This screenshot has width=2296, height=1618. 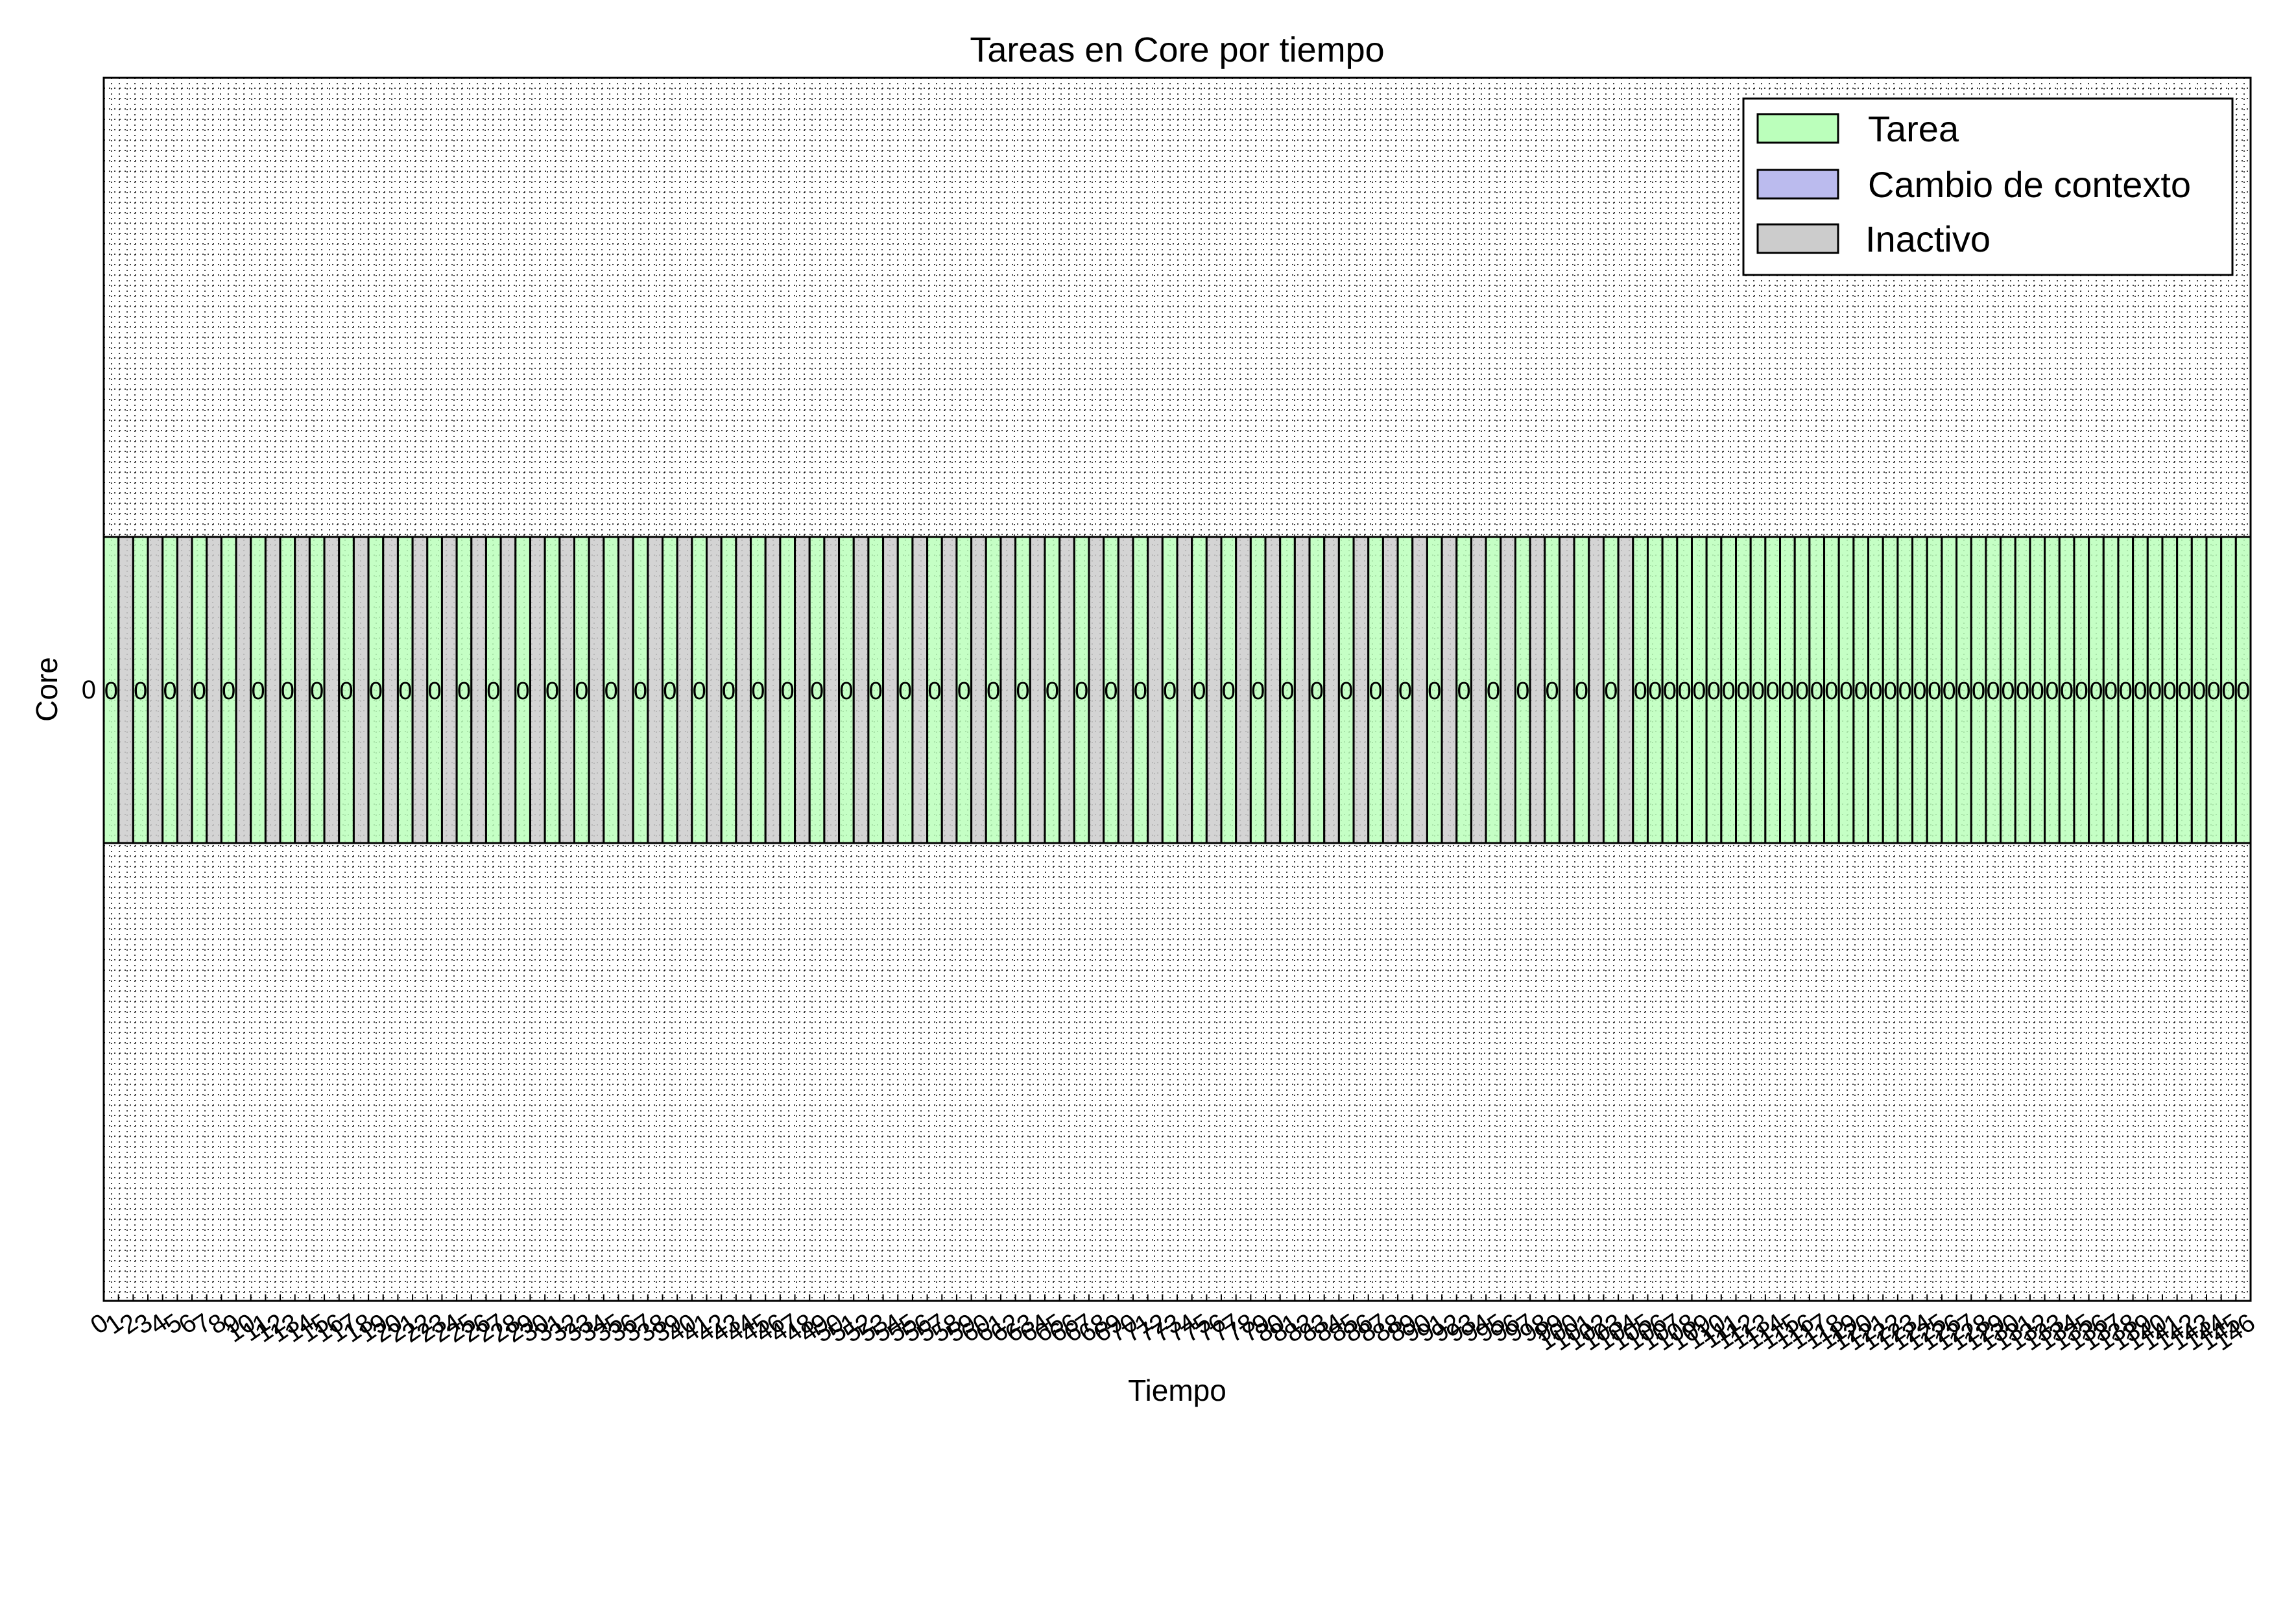 I want to click on legend-swatch-cambio, so click(x=1797, y=185).